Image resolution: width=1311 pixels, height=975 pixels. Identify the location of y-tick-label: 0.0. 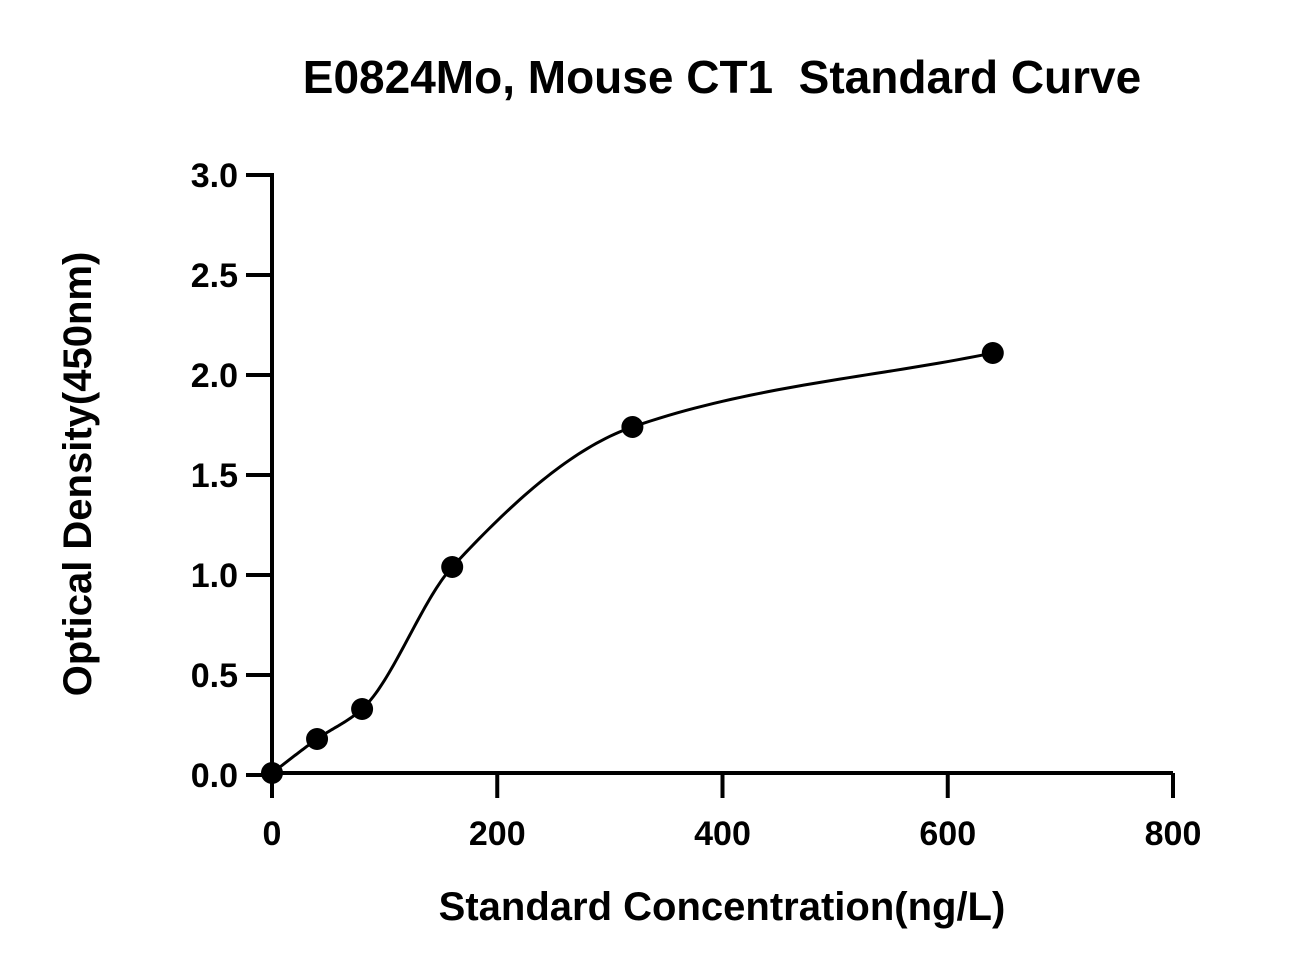
(214, 776).